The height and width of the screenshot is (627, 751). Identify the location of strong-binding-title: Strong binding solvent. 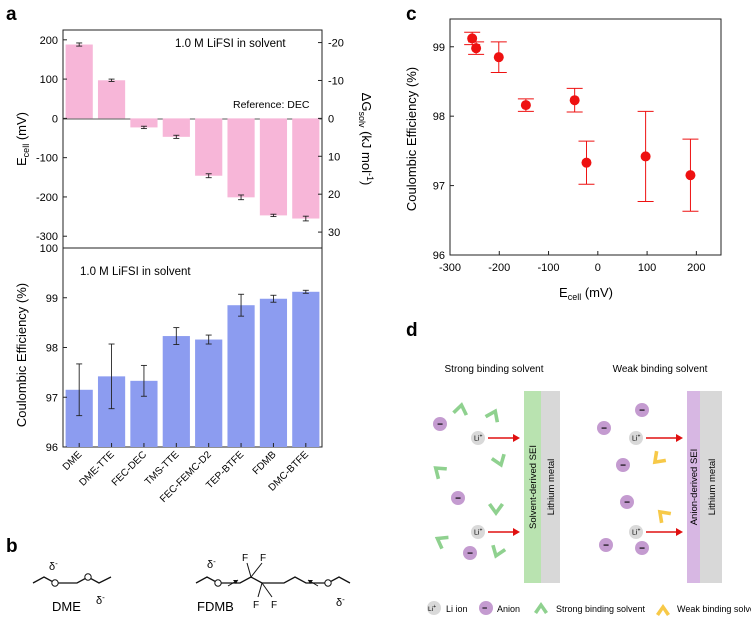
(494, 369).